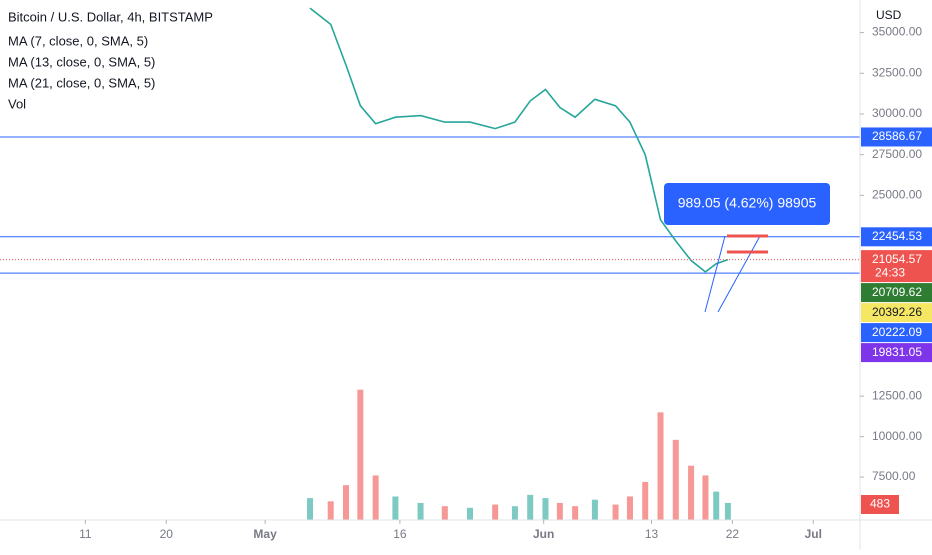 The width and height of the screenshot is (932, 555). I want to click on y-tick-label: 35000.00, so click(897, 32).